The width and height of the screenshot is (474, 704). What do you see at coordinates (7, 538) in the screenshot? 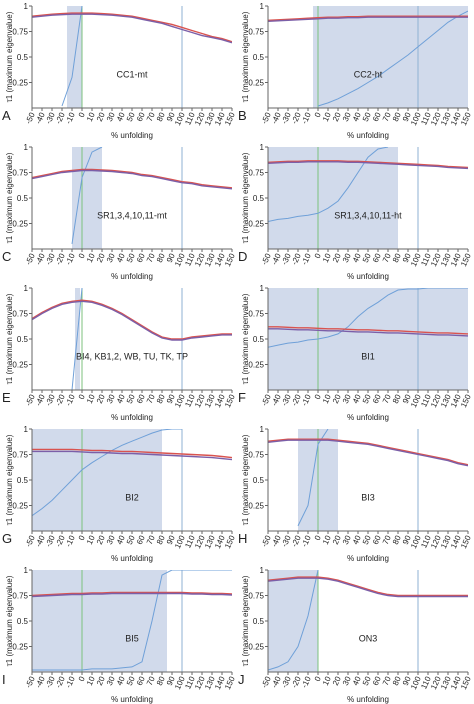
I see `panel-letter: G` at bounding box center [7, 538].